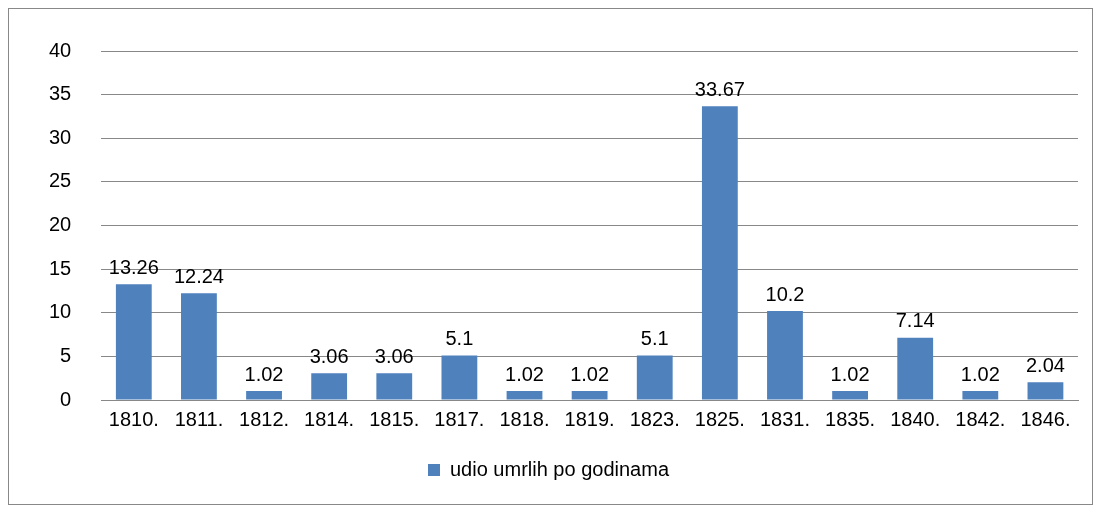 This screenshot has width=1101, height=513. What do you see at coordinates (980, 418) in the screenshot?
I see `x-tick-label: 1842.` at bounding box center [980, 418].